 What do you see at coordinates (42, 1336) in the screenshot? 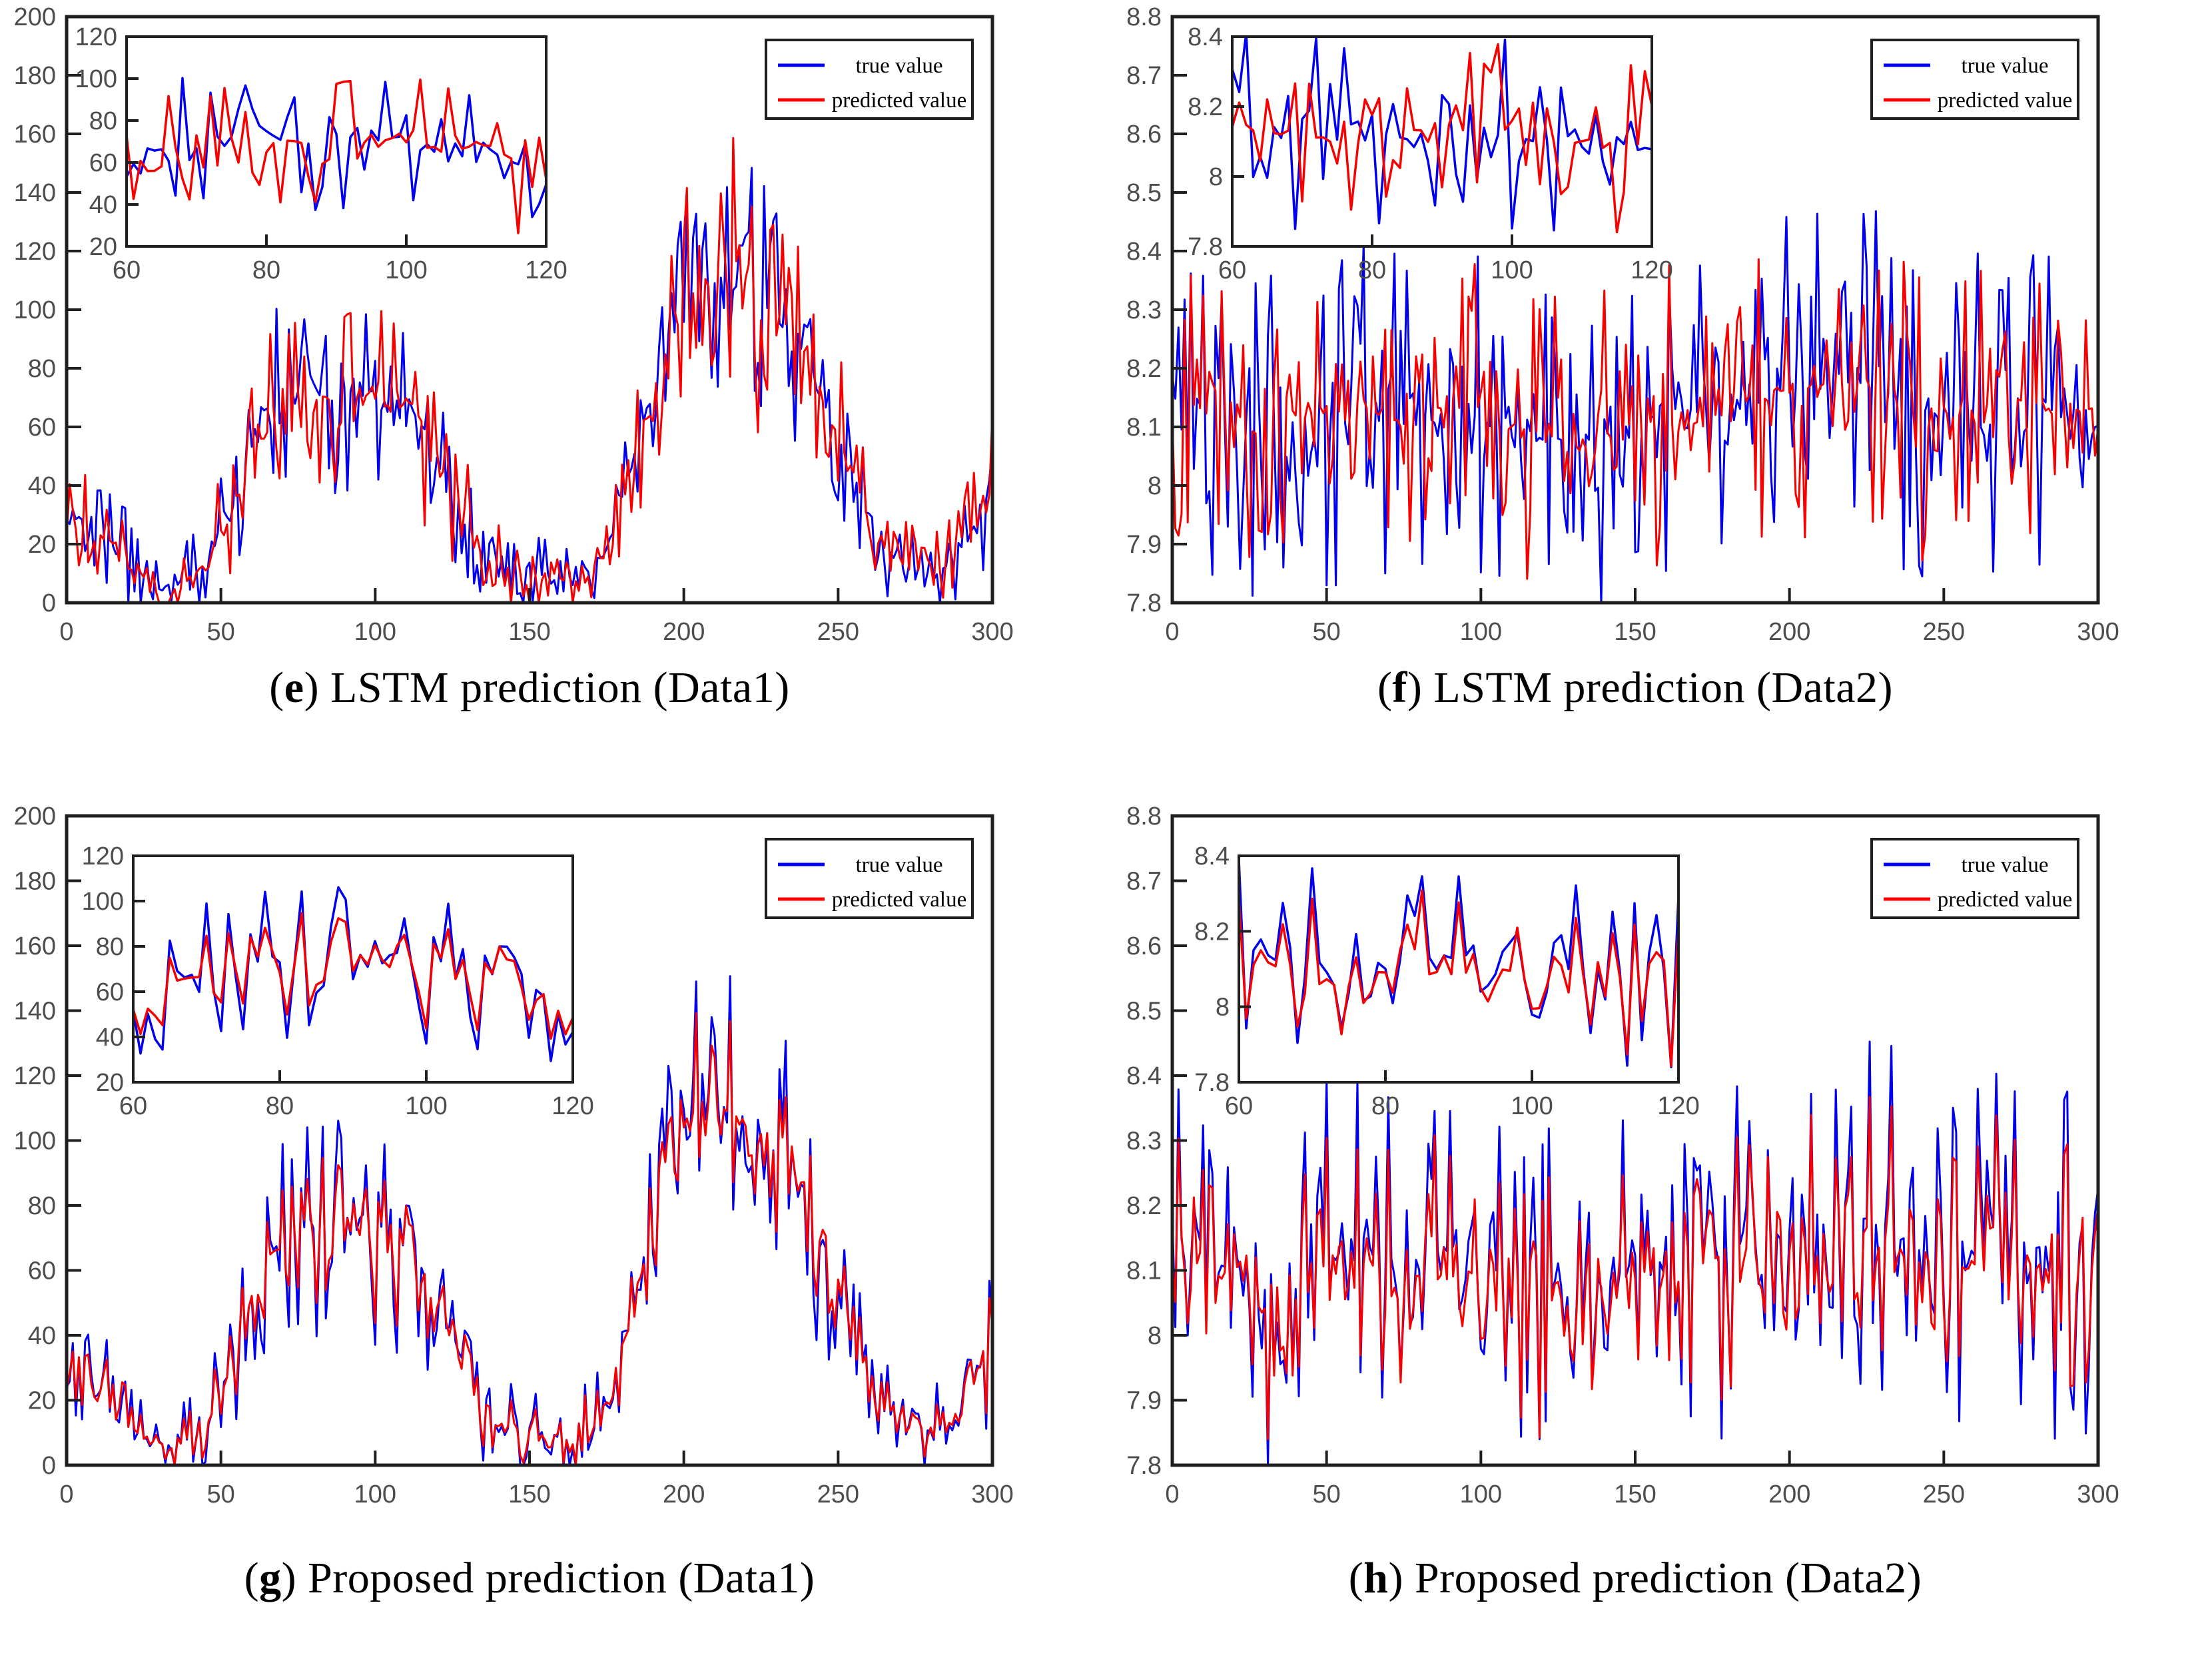
I see `y-axis-tick-label: 40` at bounding box center [42, 1336].